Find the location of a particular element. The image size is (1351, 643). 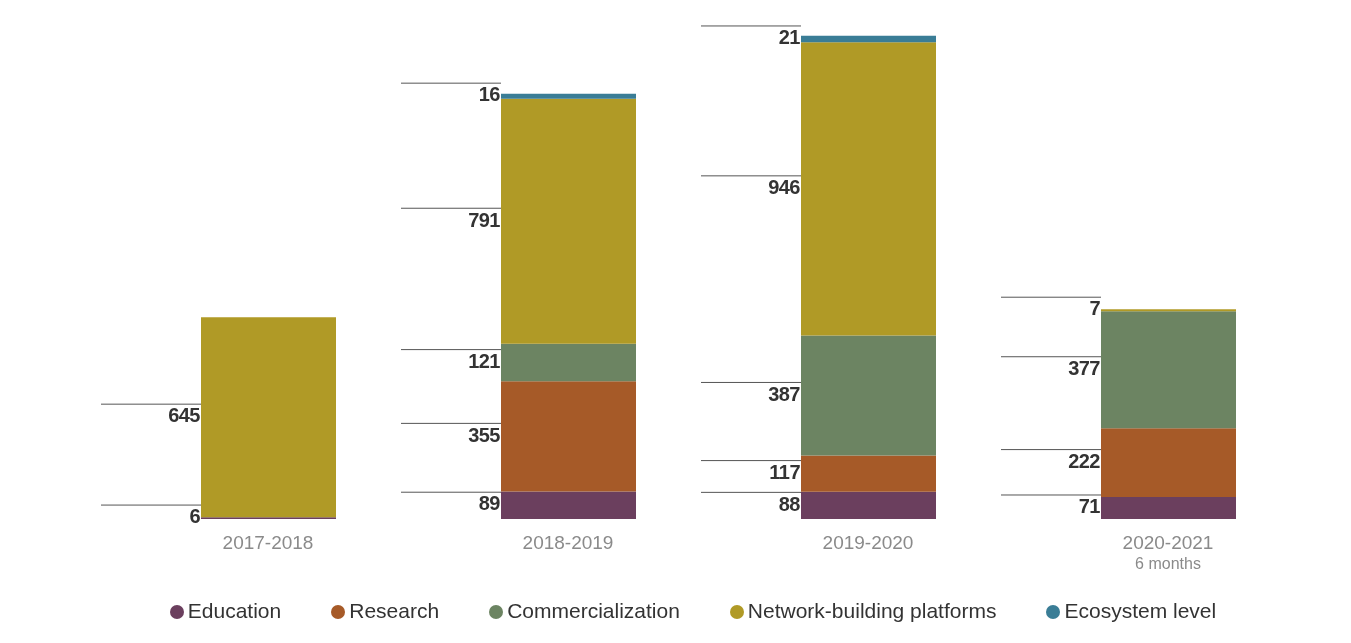

data-label: 16 is located at coordinates (489, 94).